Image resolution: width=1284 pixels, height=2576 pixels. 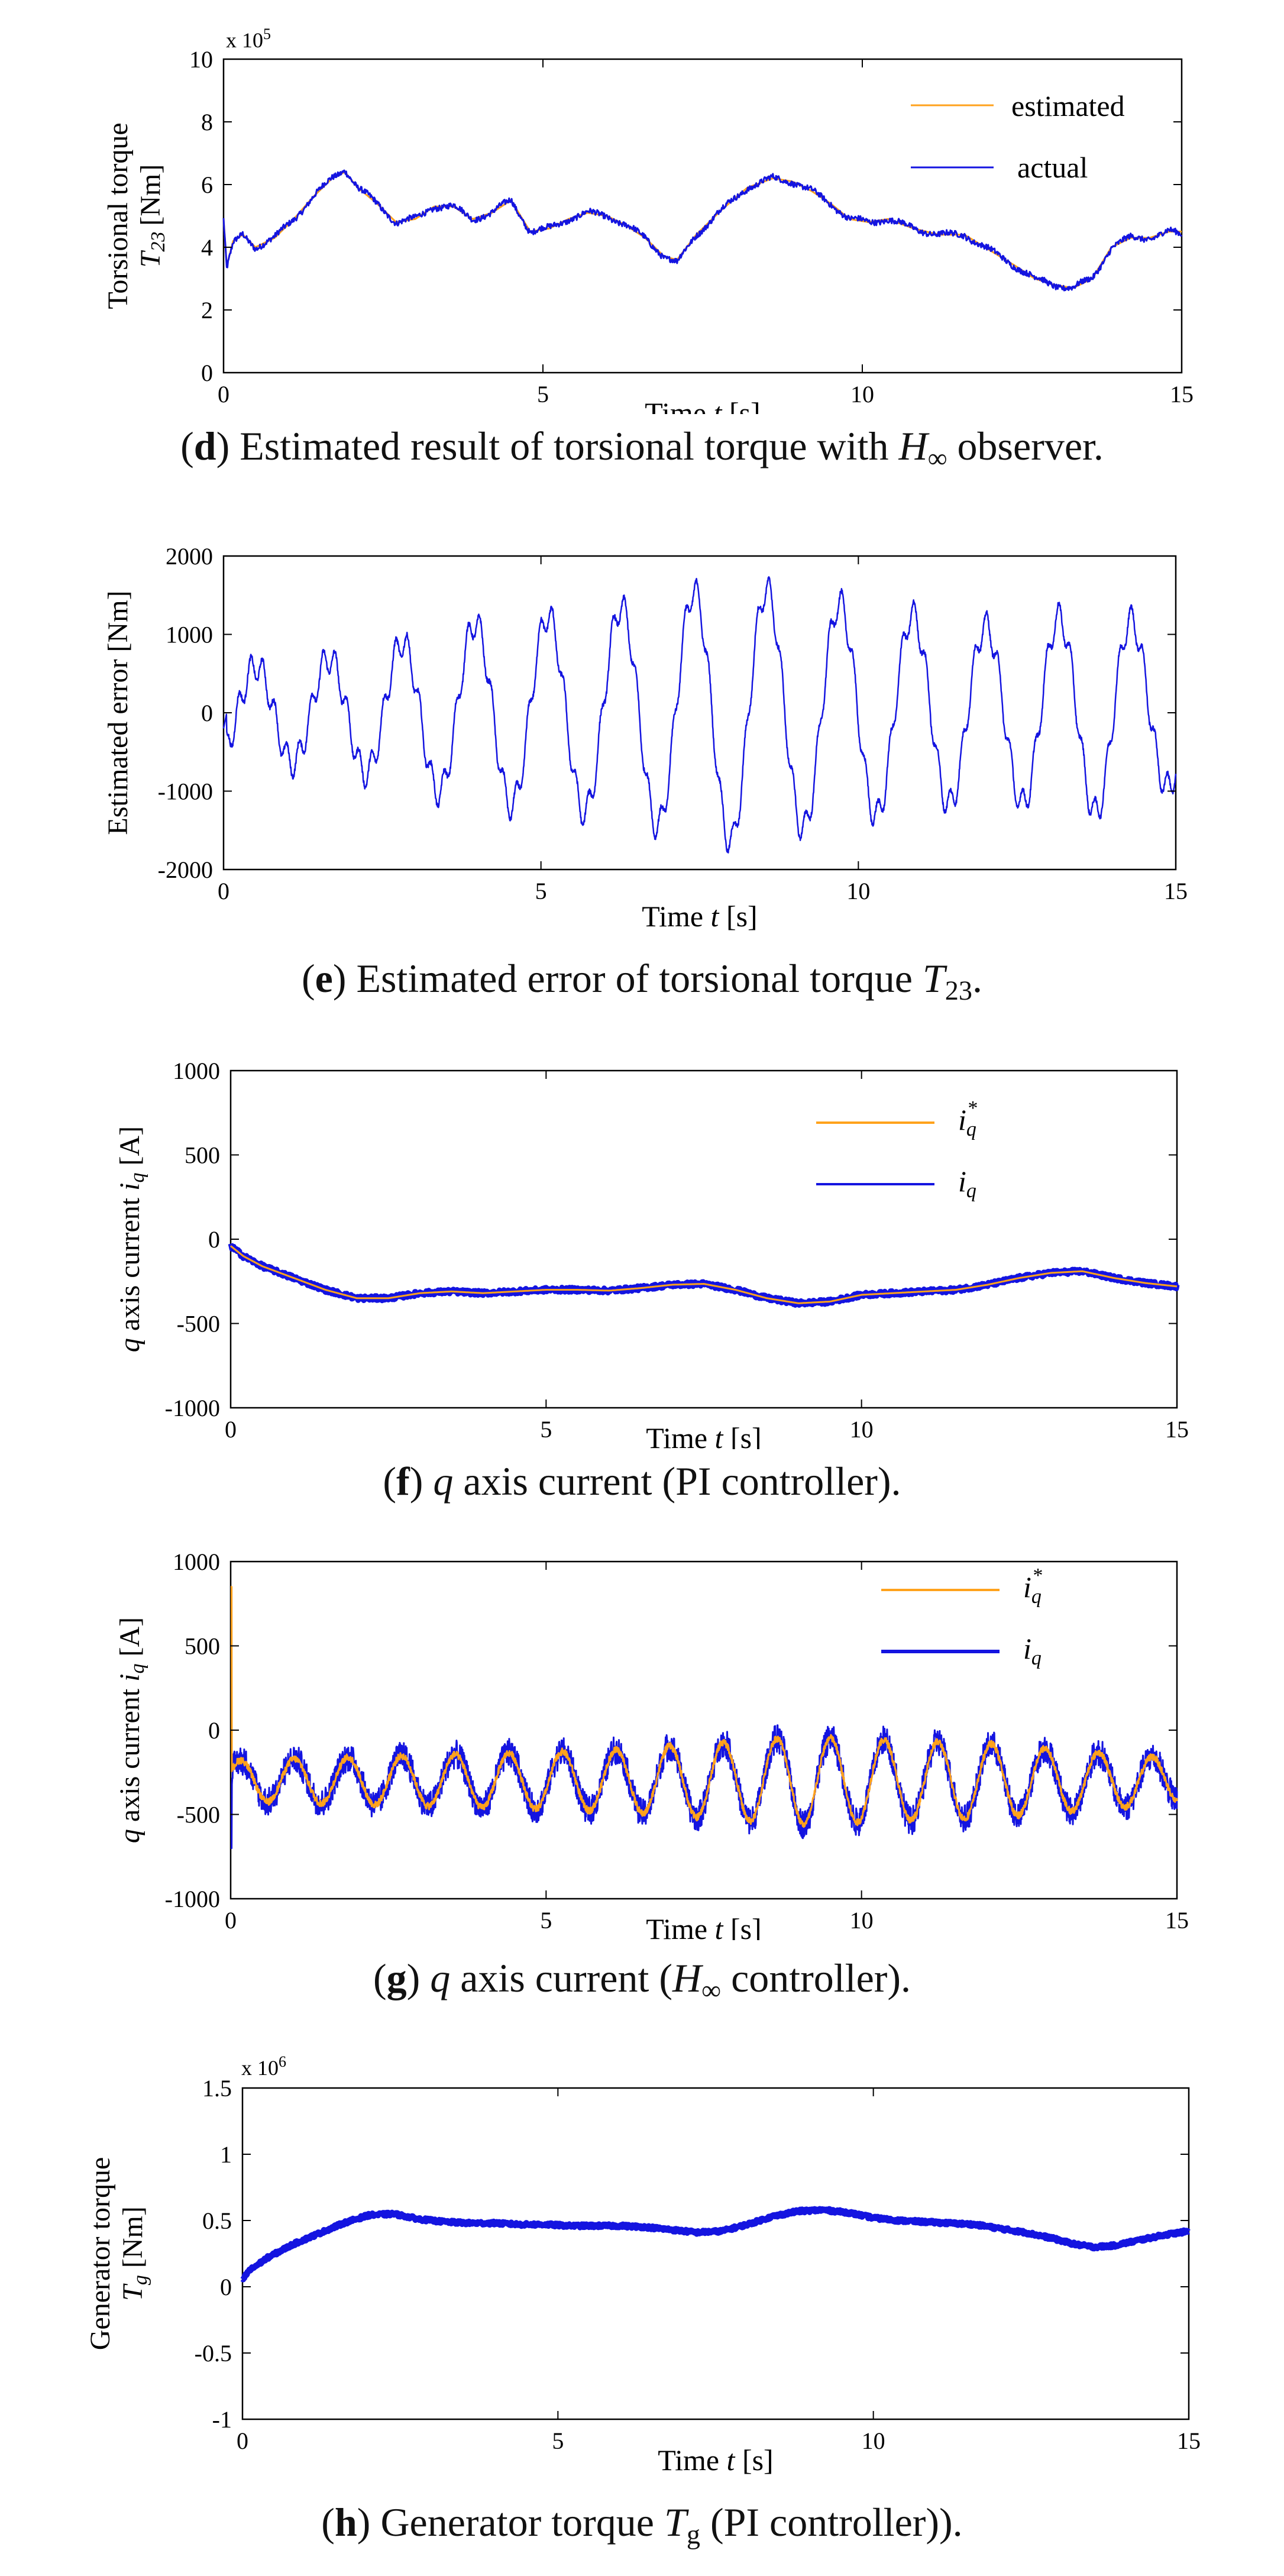 What do you see at coordinates (207, 185) in the screenshot?
I see `y-tick-label: 6` at bounding box center [207, 185].